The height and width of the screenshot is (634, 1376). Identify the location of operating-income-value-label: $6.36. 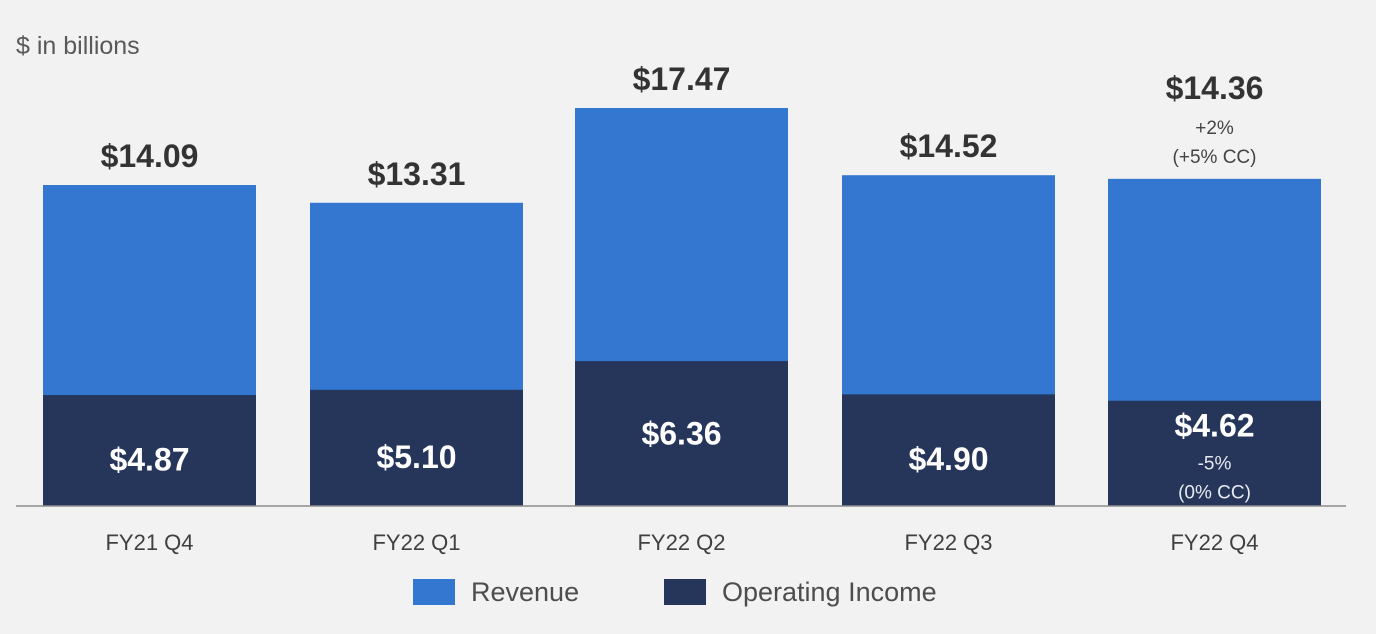
(681, 434).